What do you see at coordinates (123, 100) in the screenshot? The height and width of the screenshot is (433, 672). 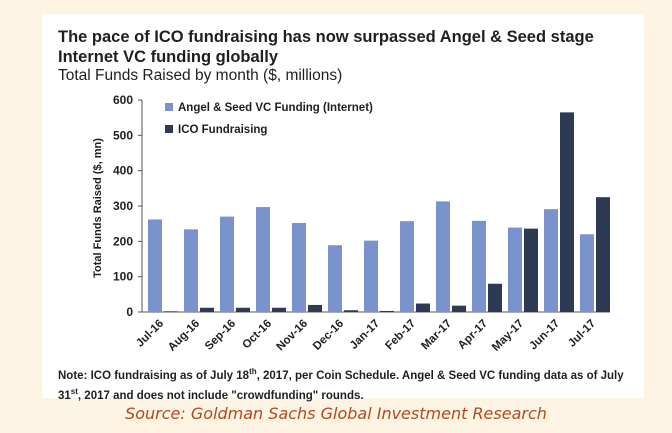 I see `y-tick-label: 600` at bounding box center [123, 100].